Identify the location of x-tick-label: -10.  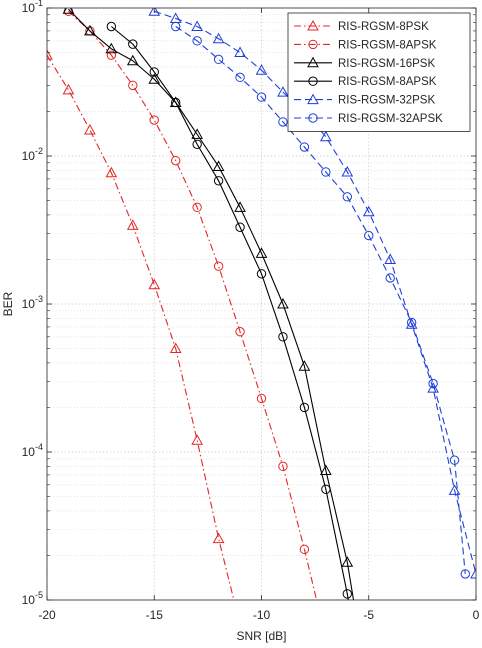
(262, 615).